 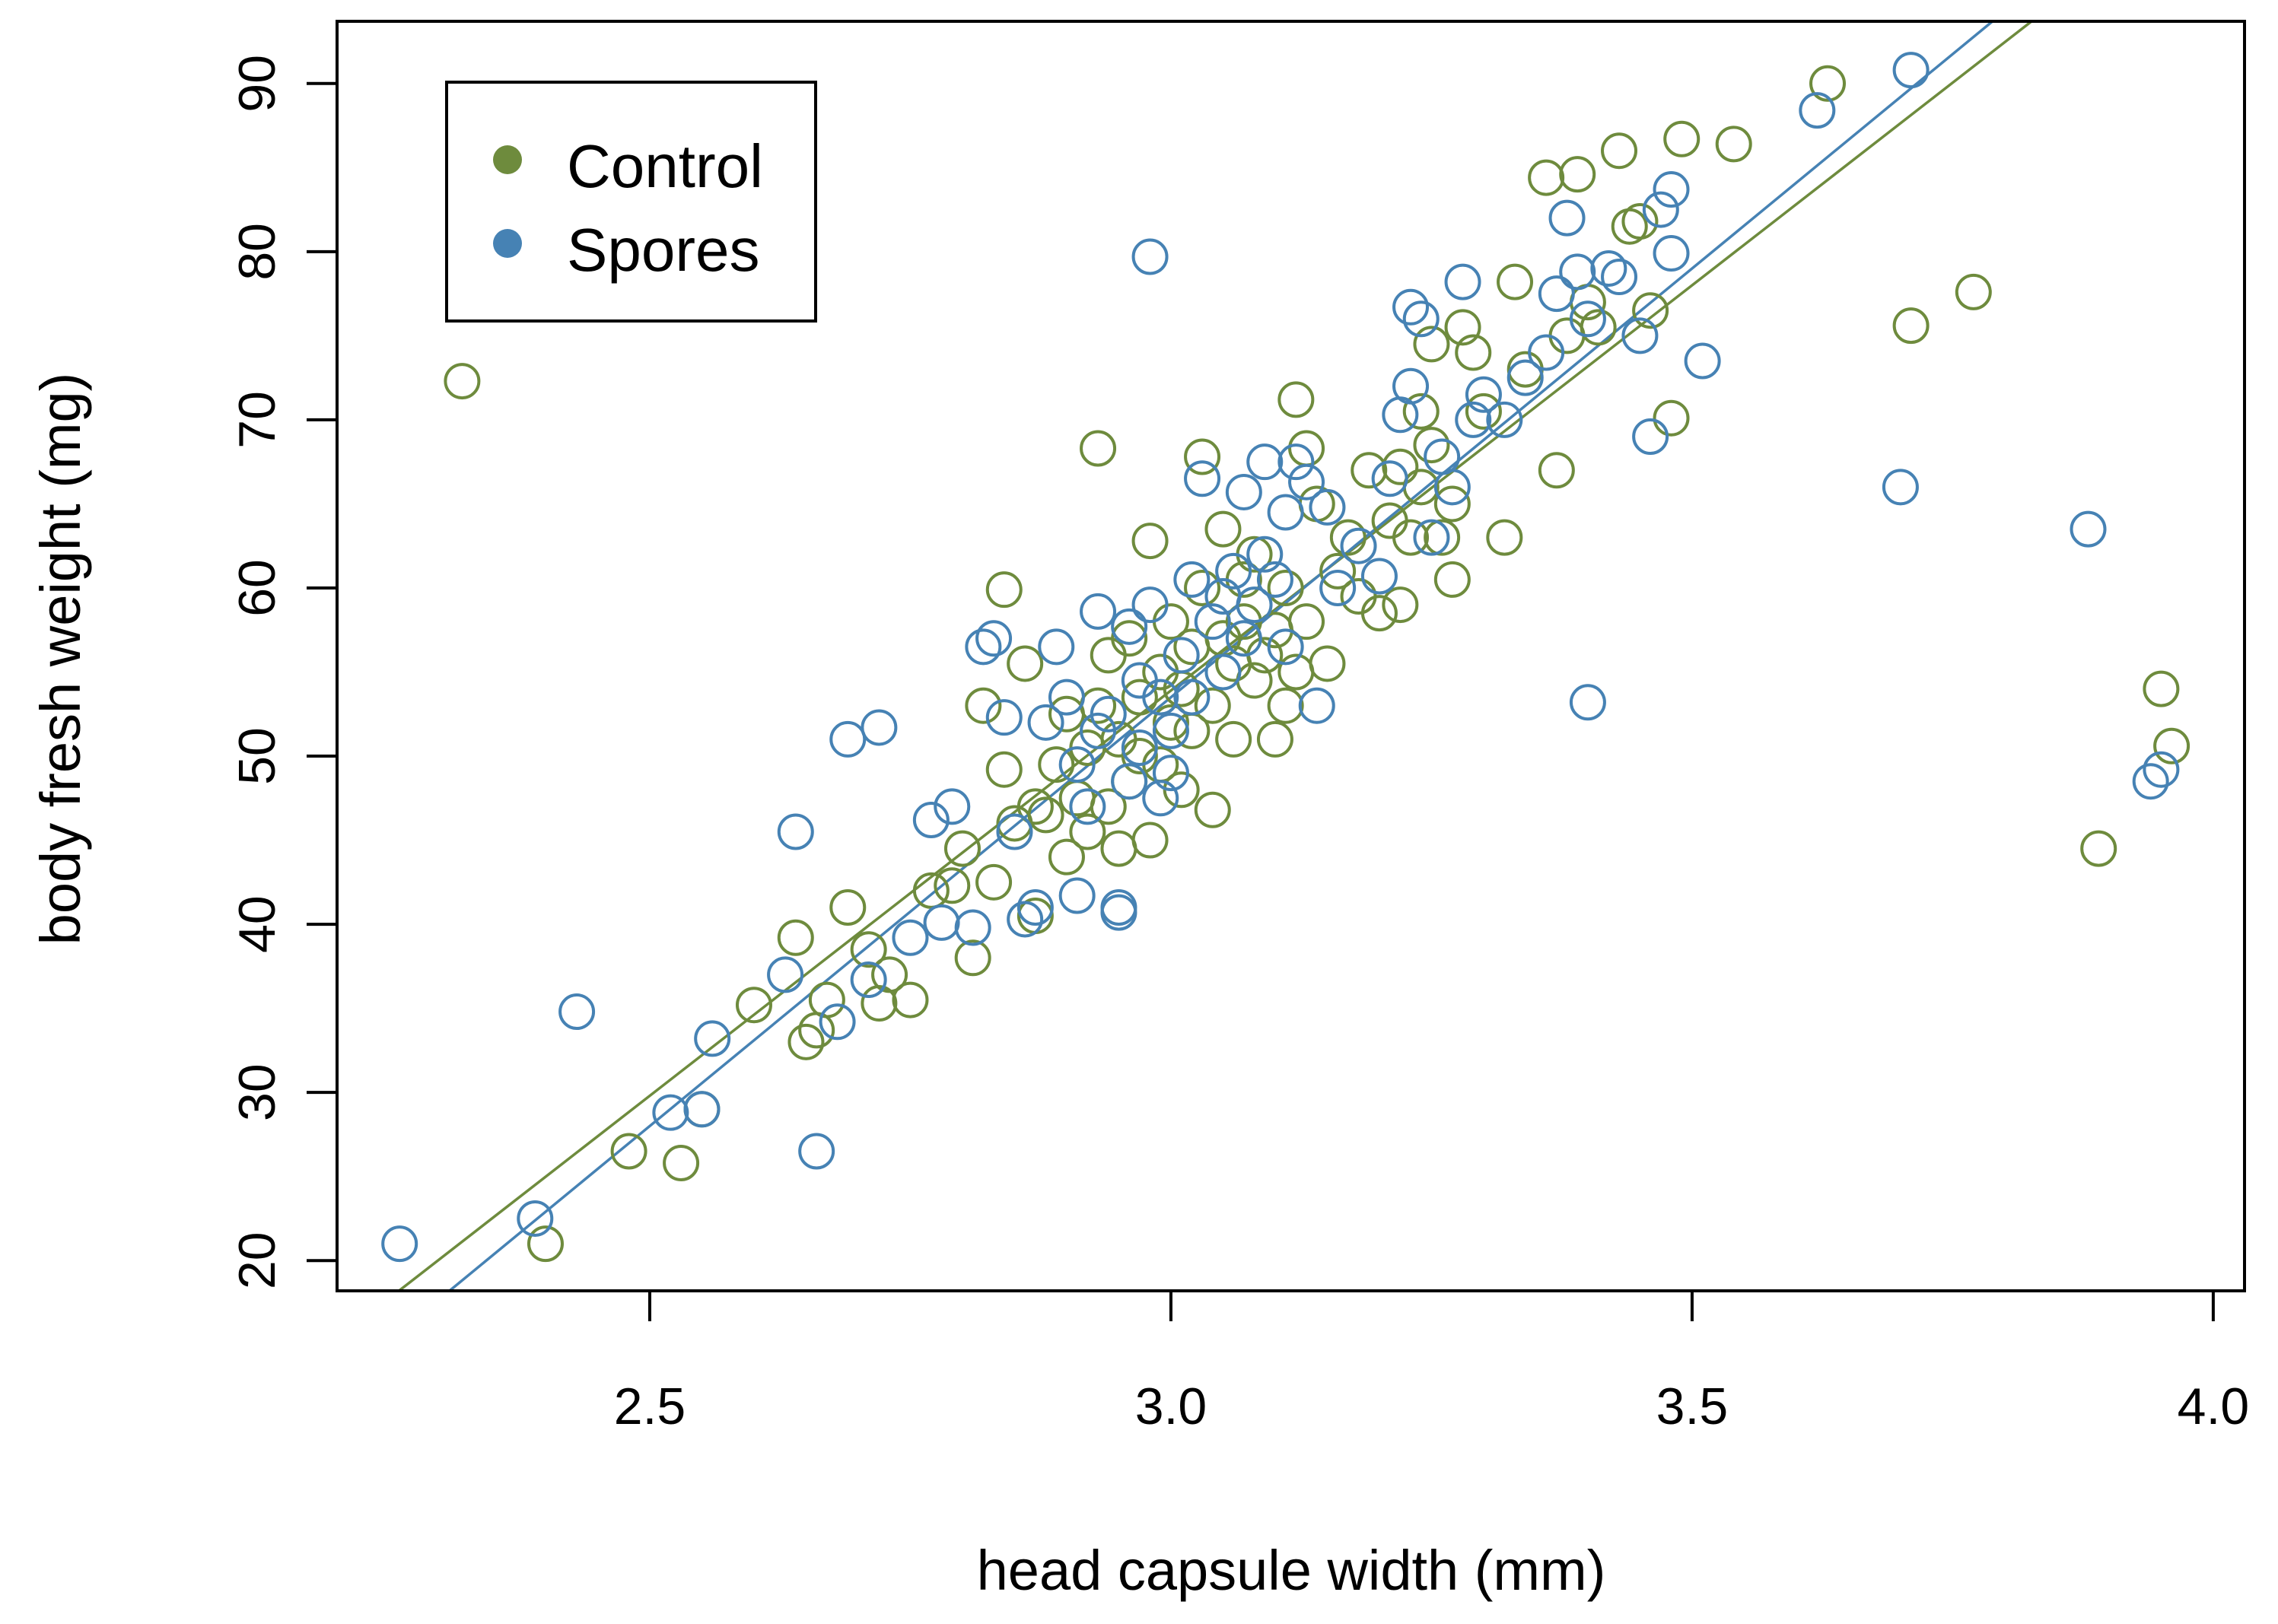 I want to click on y-tick-label: 80, so click(x=257, y=252).